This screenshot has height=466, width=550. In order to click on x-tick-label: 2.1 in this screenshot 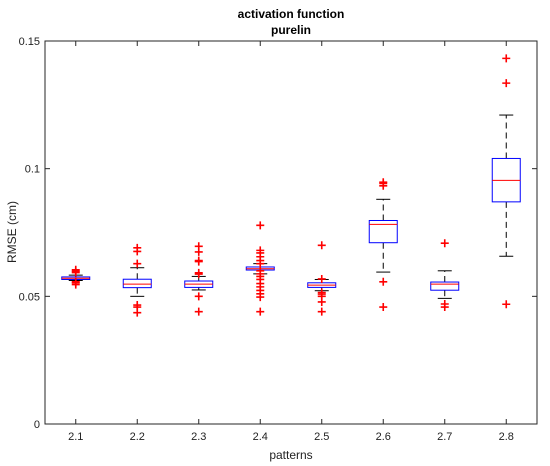, I will do `click(75, 437)`.